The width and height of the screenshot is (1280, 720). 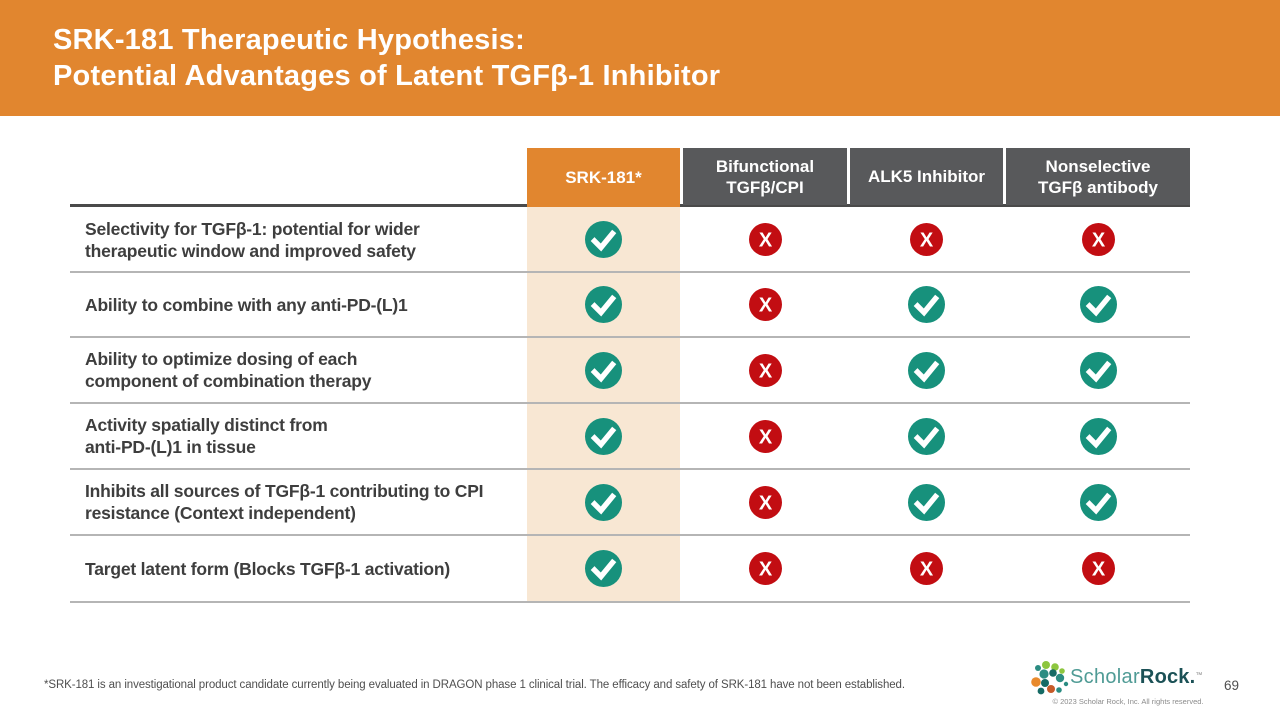 I want to click on row-label-line: resistance (Context independent), so click(x=220, y=513).